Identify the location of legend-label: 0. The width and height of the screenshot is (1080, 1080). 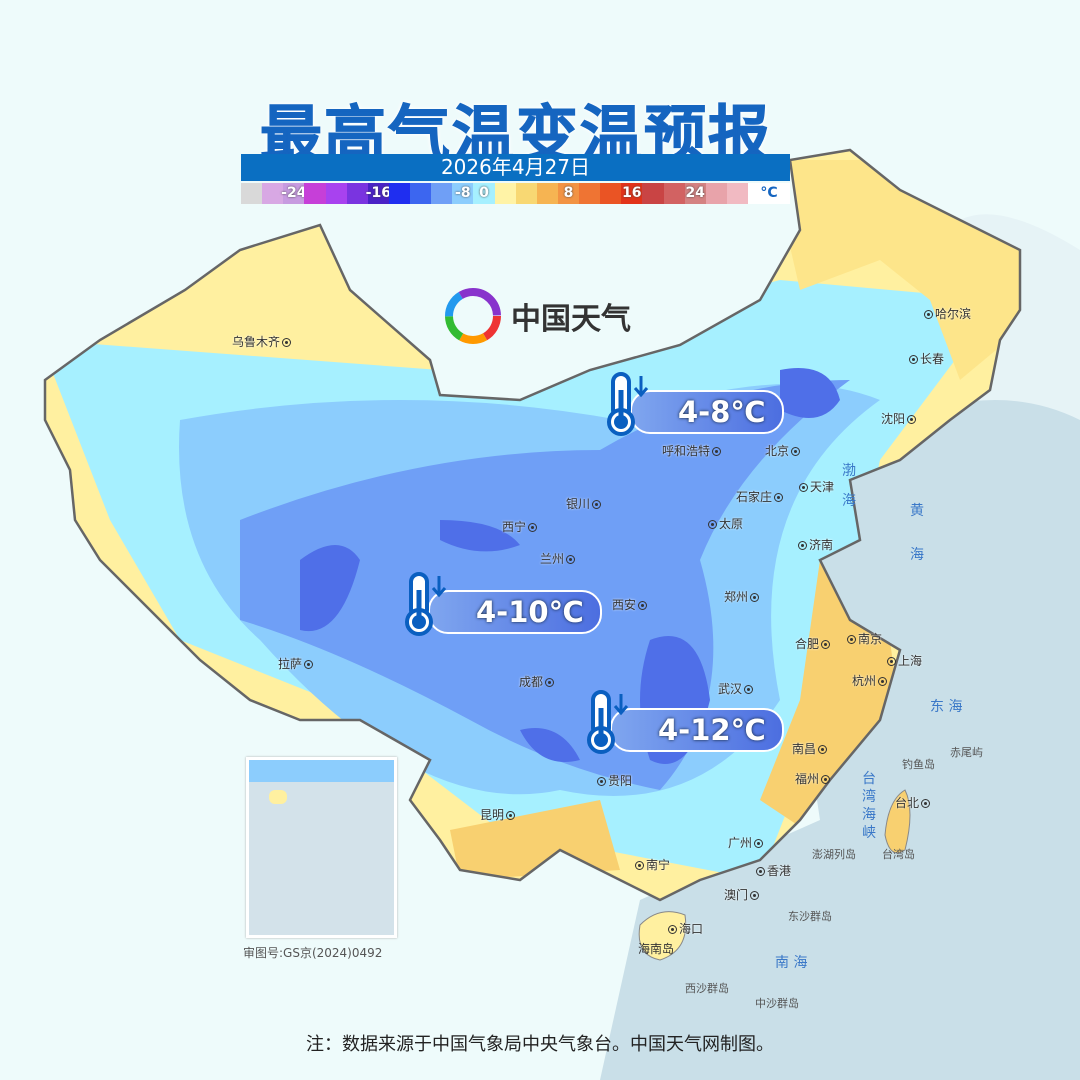
(484, 193).